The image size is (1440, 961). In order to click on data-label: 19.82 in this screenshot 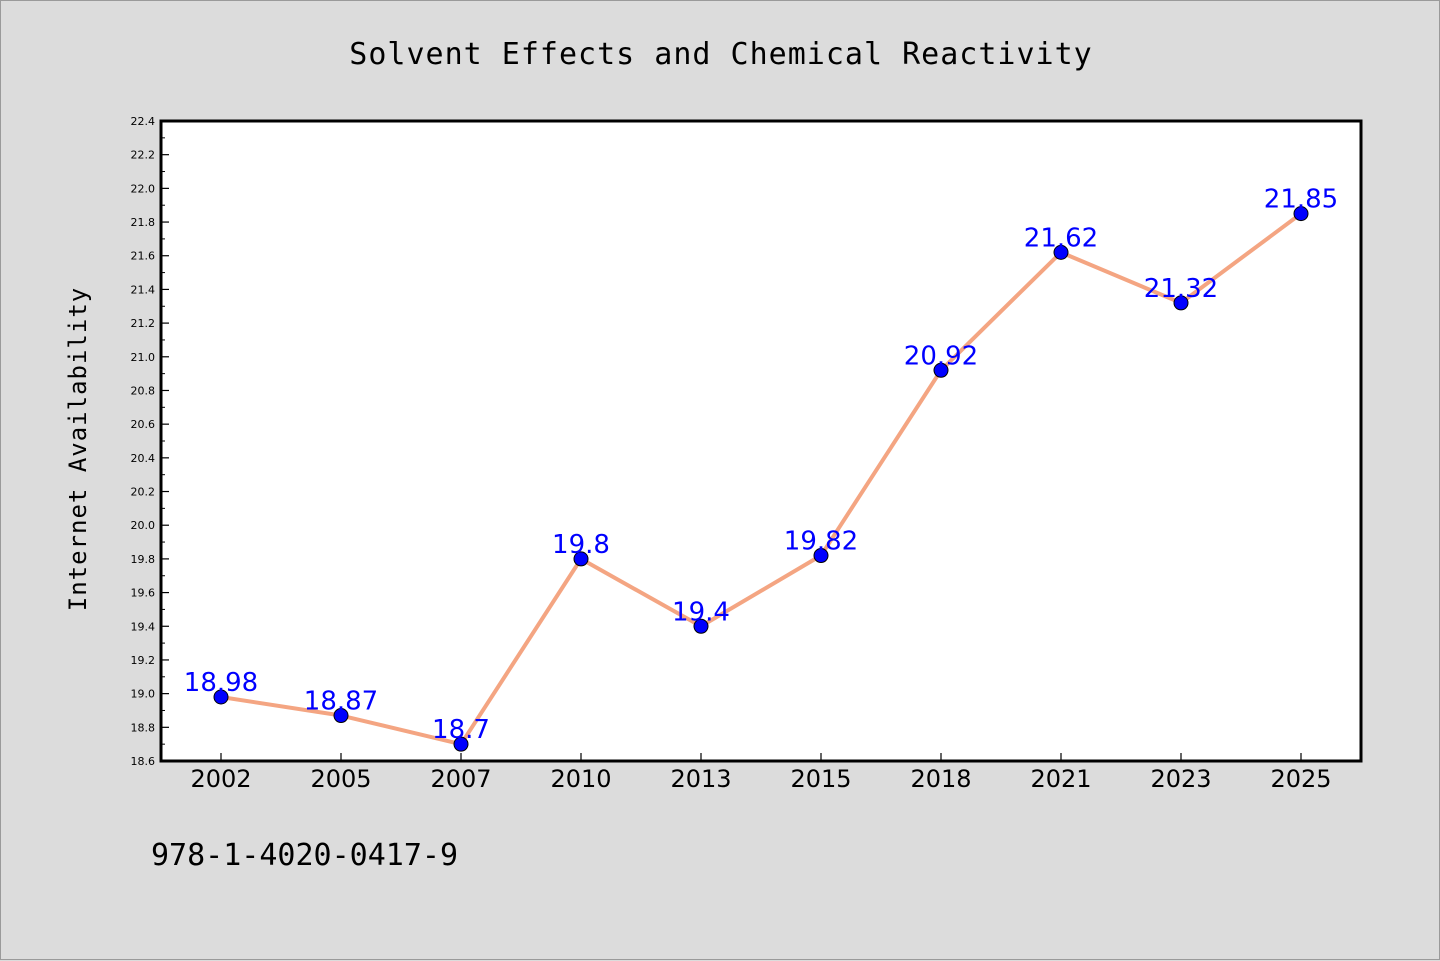, I will do `click(821, 542)`.